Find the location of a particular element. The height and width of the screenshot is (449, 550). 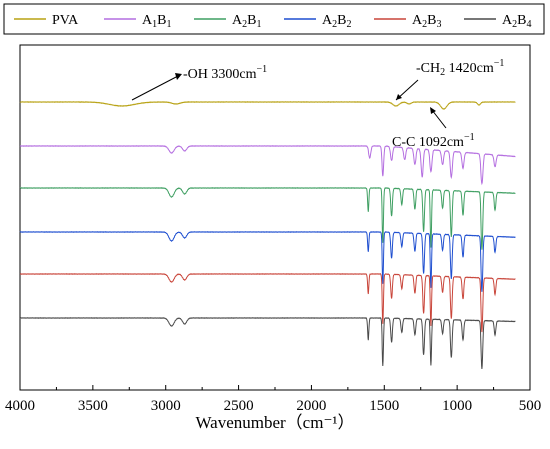

legend-label: A1B1 is located at coordinates (156, 21).